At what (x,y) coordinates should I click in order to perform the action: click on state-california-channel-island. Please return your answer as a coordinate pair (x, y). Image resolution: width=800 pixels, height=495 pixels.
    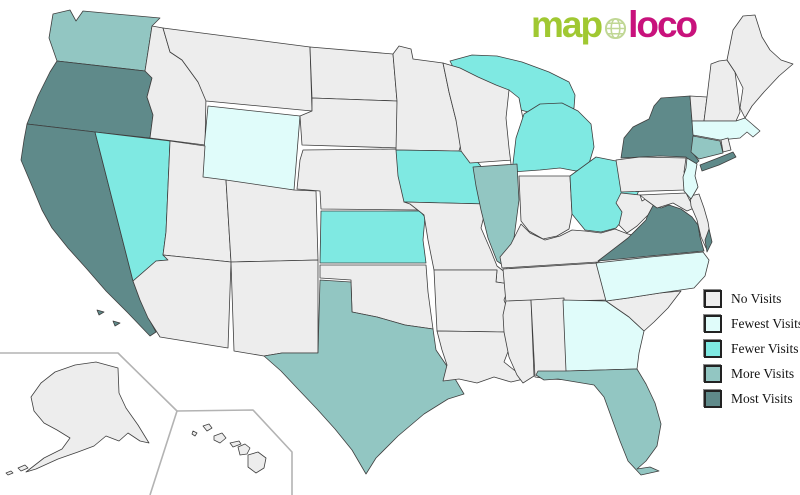
    Looking at the image, I should click on (100, 312).